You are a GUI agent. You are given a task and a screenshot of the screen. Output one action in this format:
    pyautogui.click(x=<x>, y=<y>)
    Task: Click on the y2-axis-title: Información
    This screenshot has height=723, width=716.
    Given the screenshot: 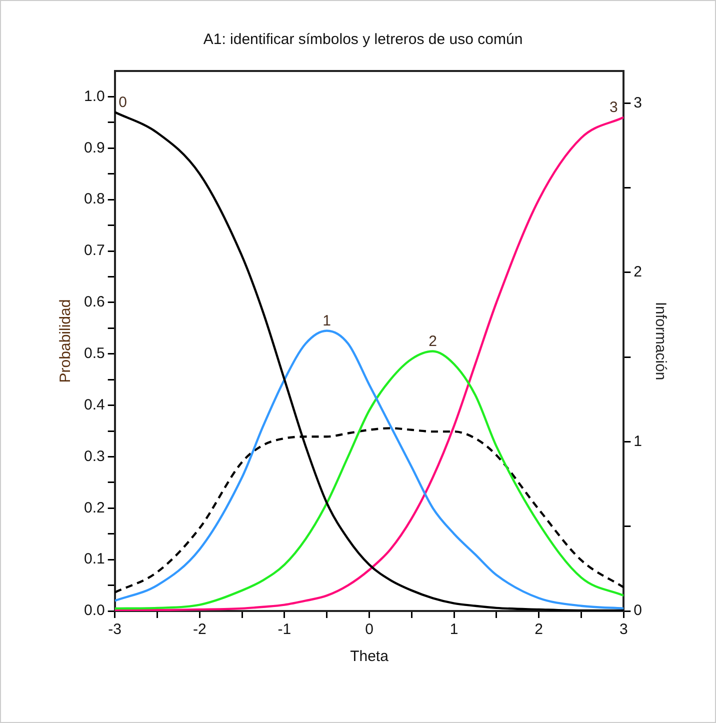 What is the action you would take?
    pyautogui.click(x=660, y=341)
    